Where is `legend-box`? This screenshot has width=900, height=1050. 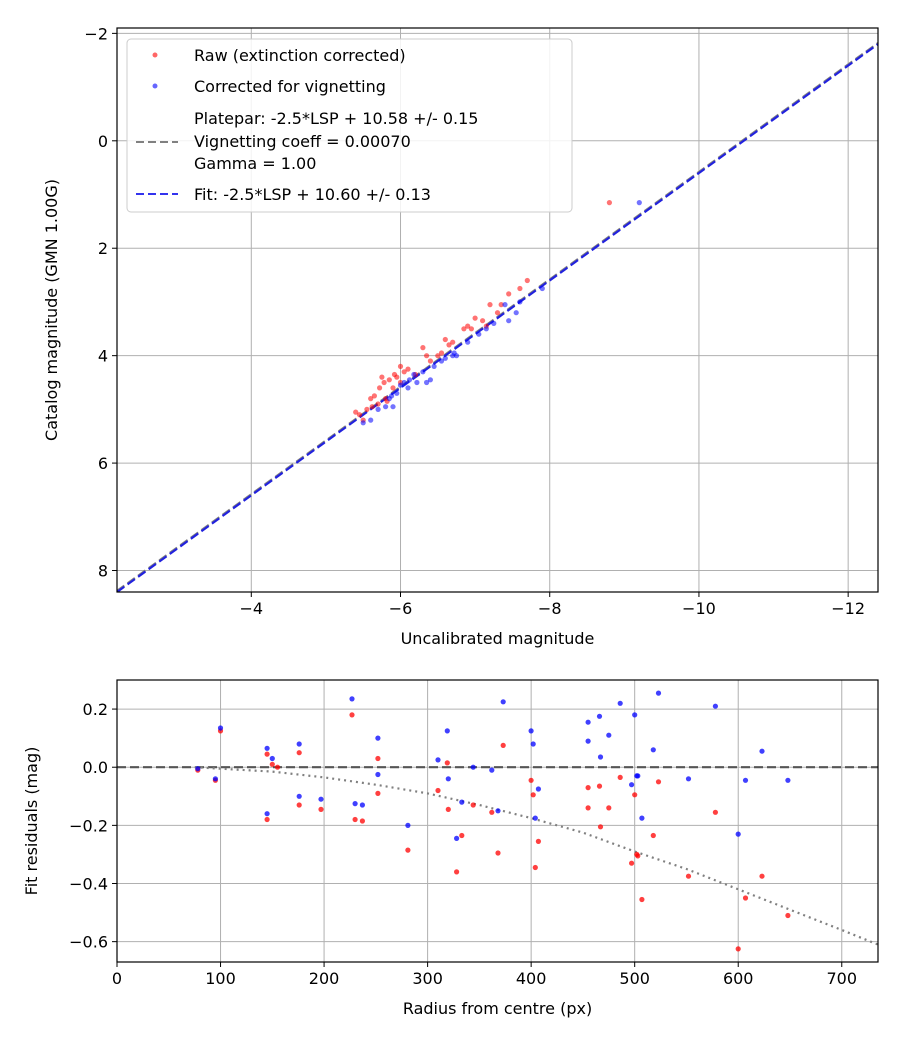 legend-box is located at coordinates (349, 125).